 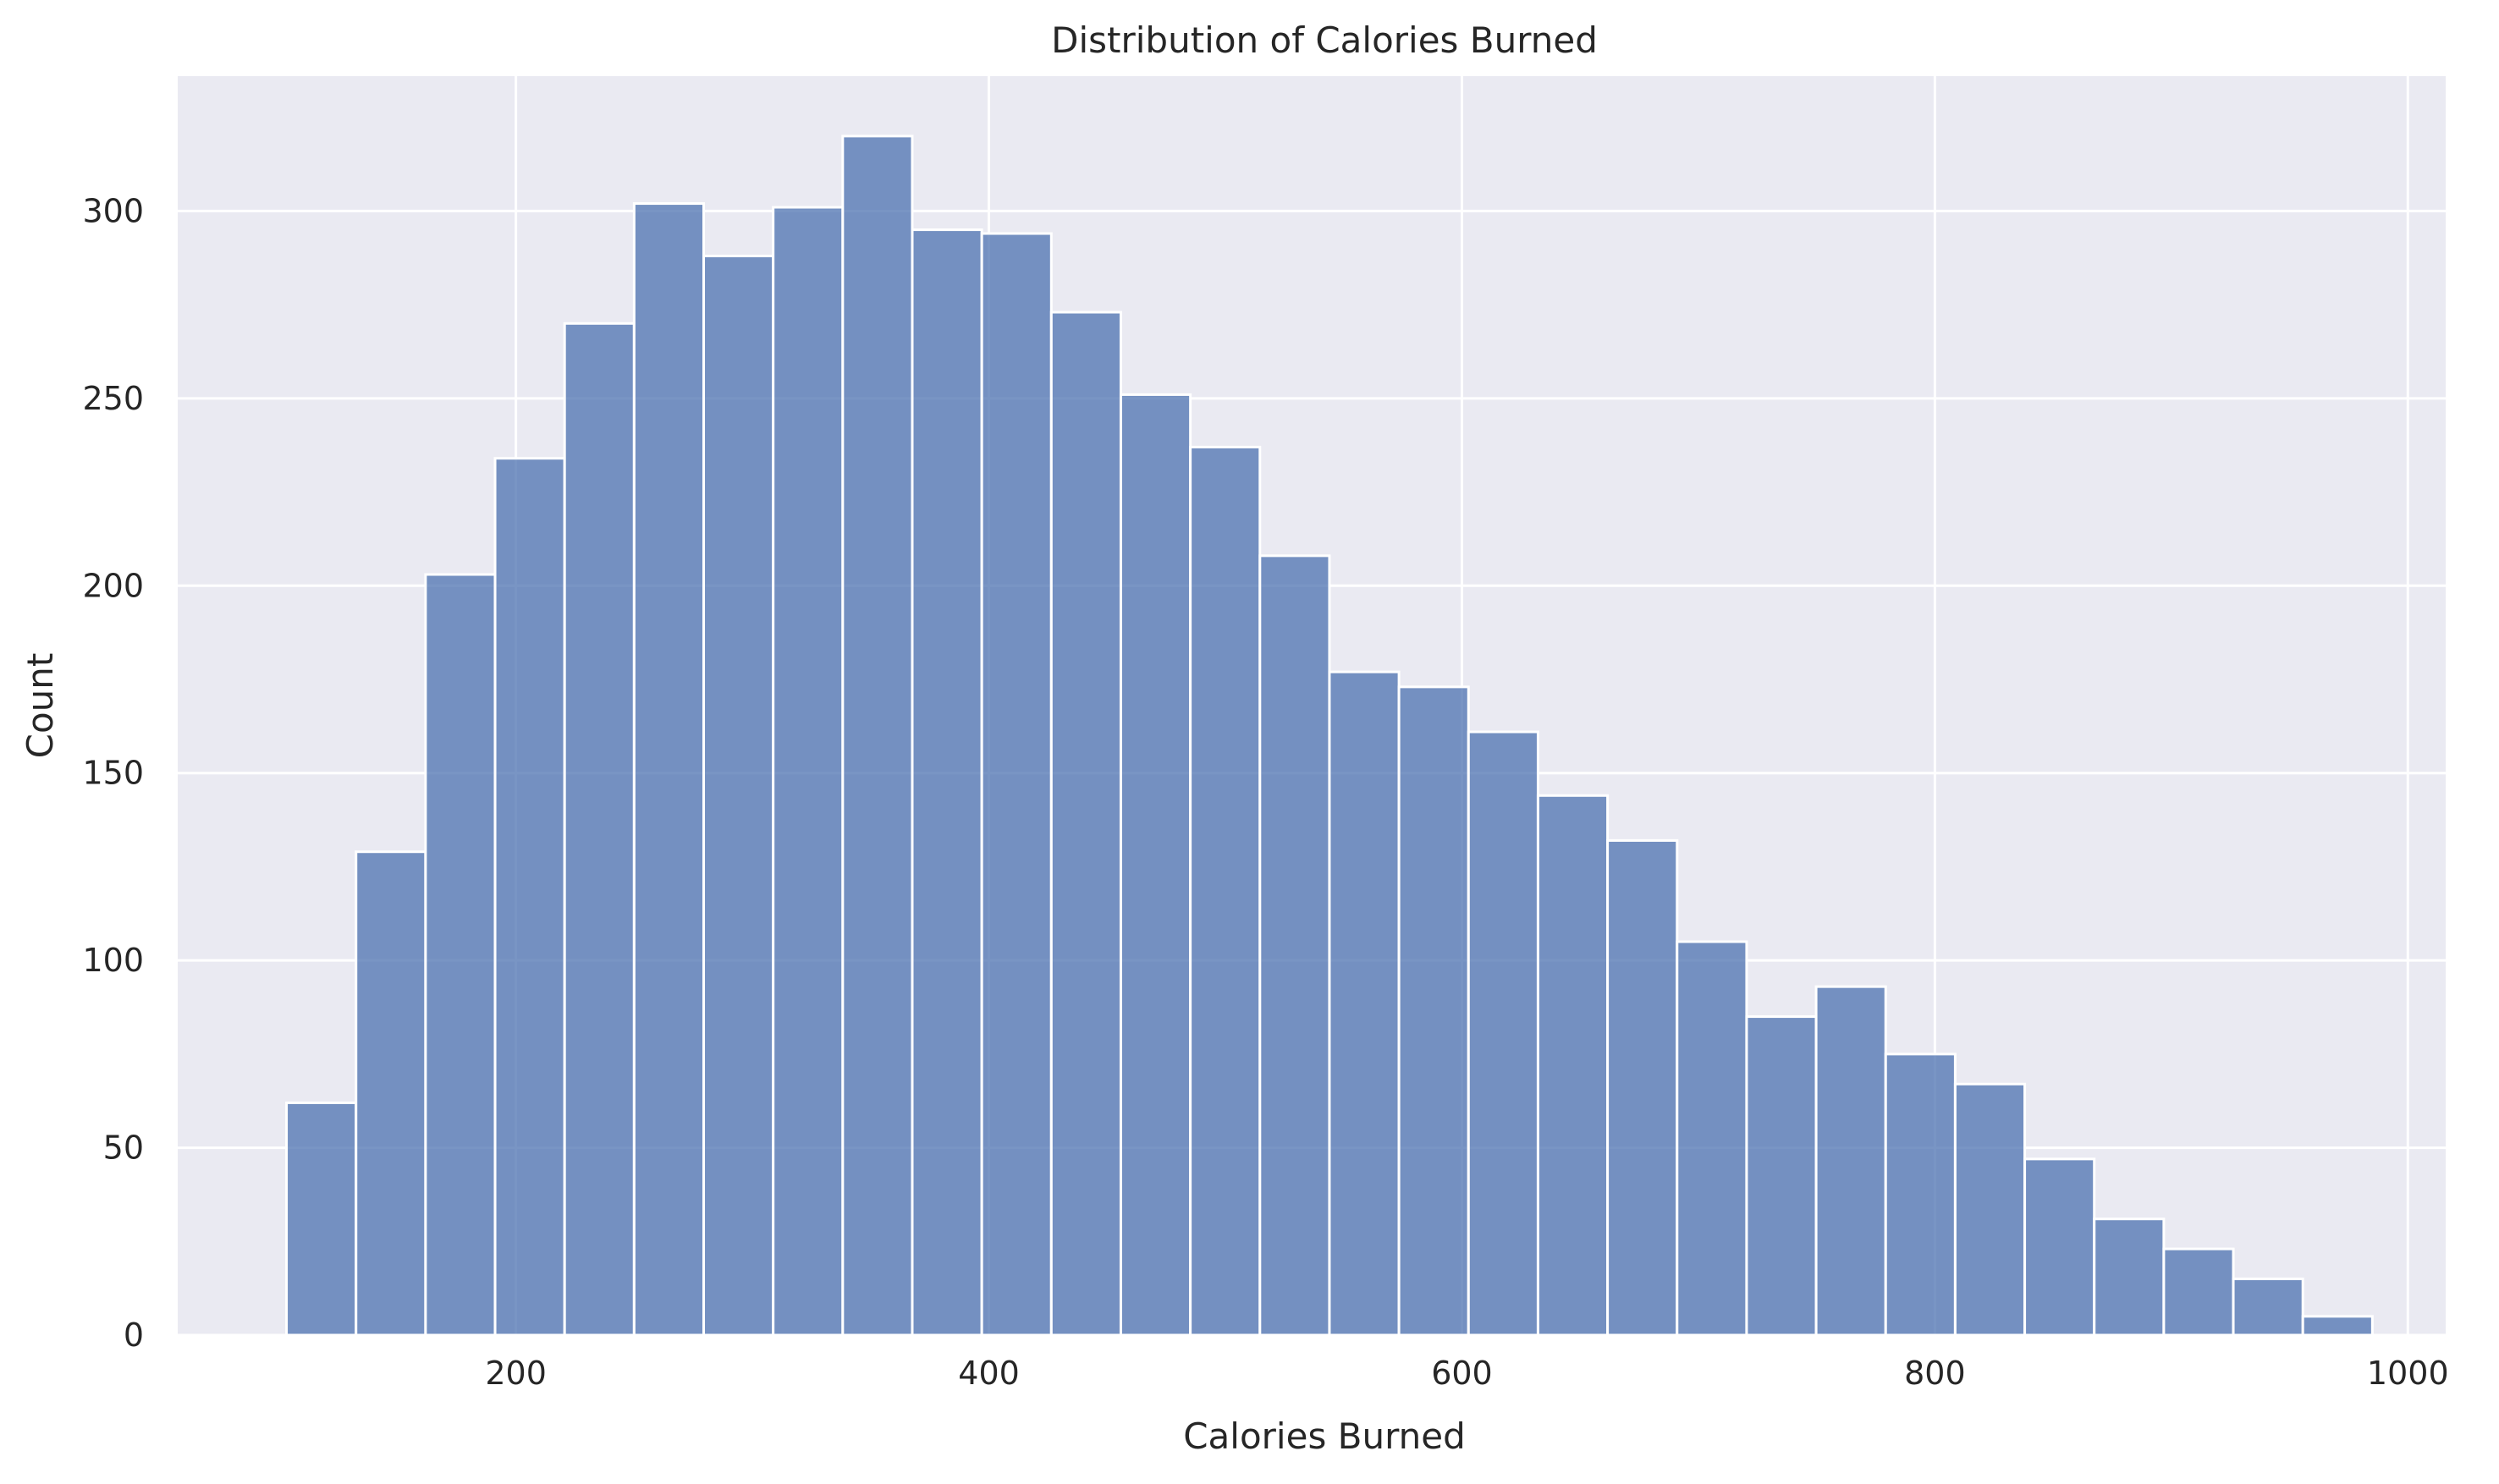 I want to click on chart-title: Distribution of Calories Burned, so click(x=1325, y=40).